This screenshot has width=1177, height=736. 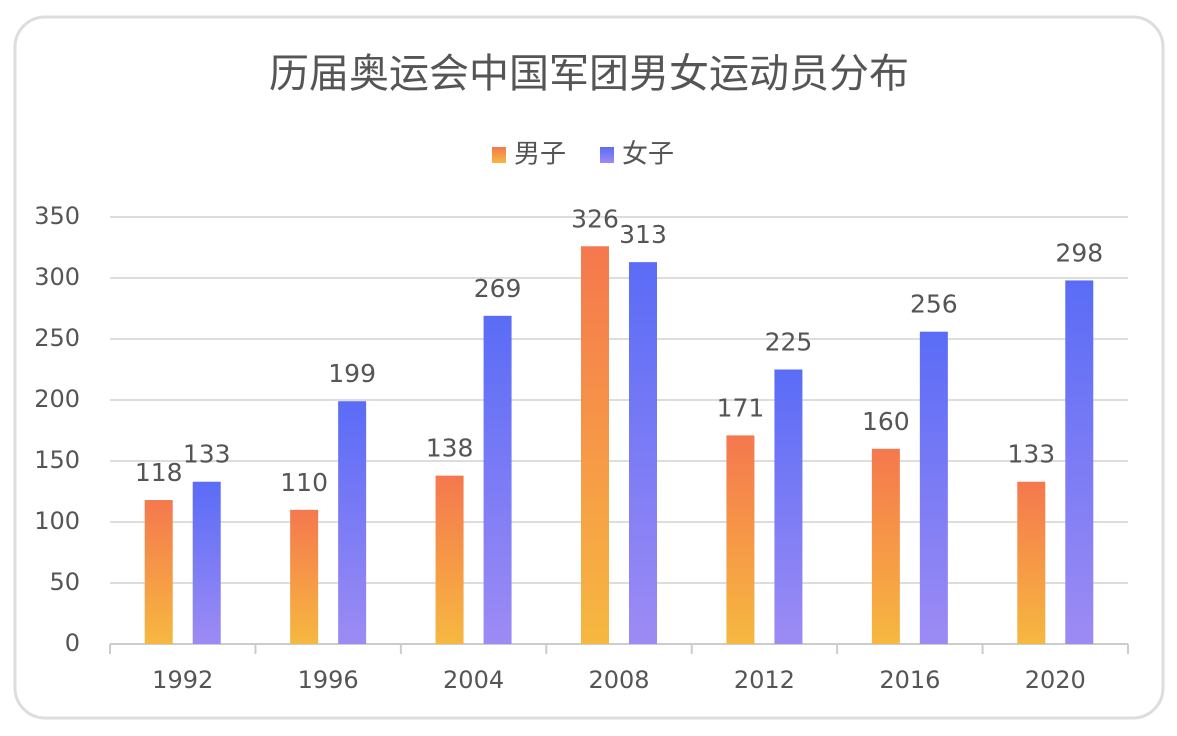 I want to click on y-tick-label: 150, so click(x=57, y=460).